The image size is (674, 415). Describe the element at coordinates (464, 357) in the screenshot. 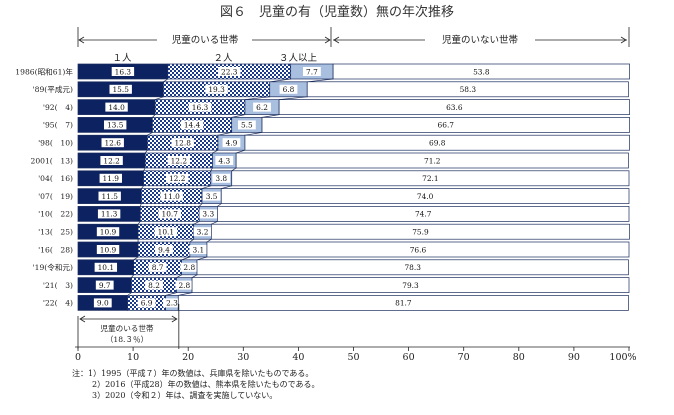

I see `x-tick-label: 70` at that location.